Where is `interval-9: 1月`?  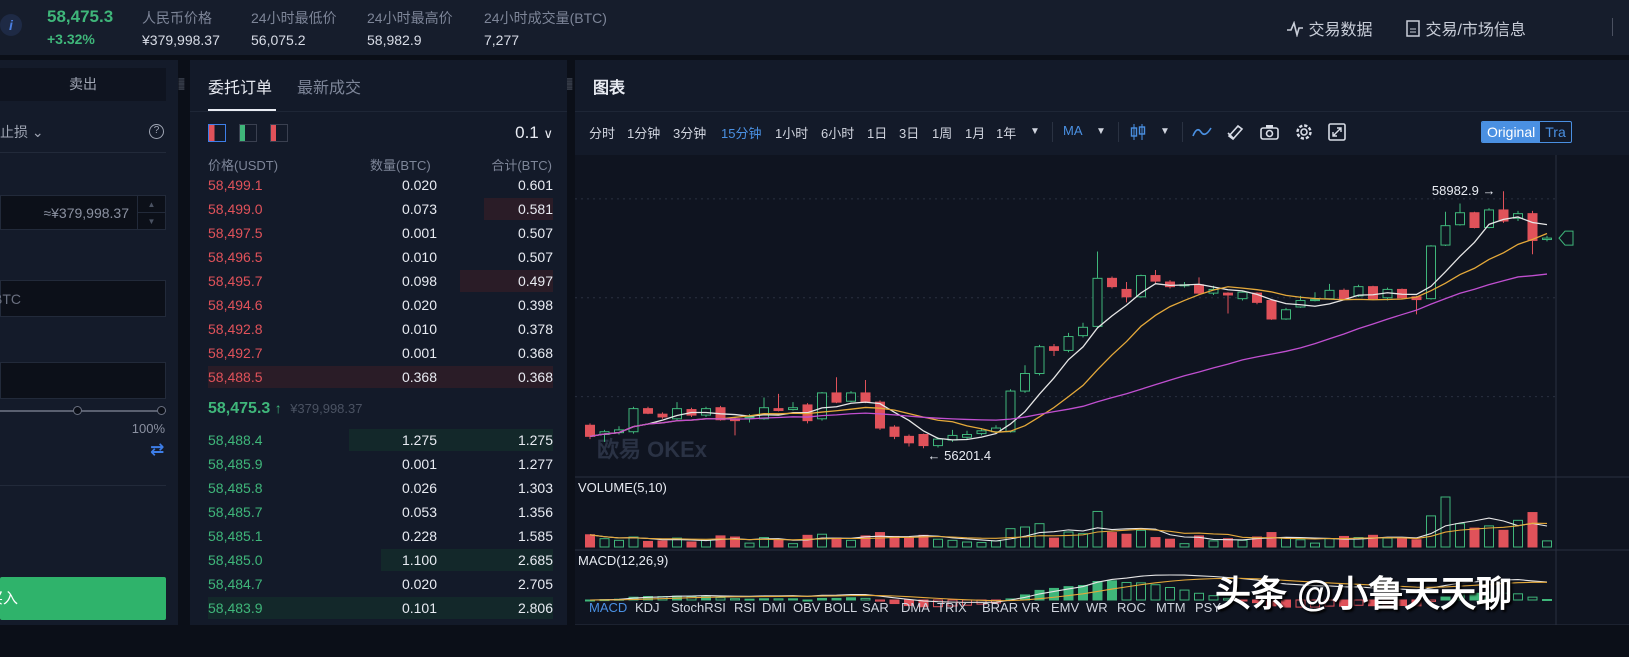
interval-9: 1月 is located at coordinates (975, 133).